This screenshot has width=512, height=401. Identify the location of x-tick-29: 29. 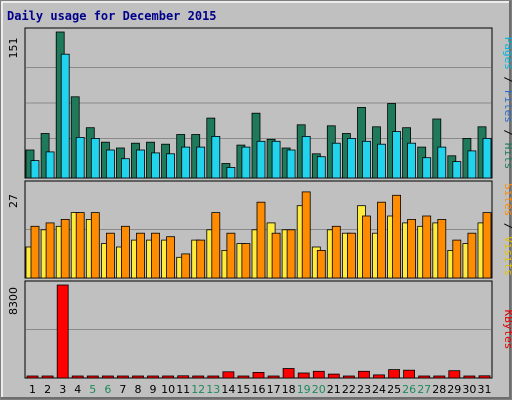
(454, 389).